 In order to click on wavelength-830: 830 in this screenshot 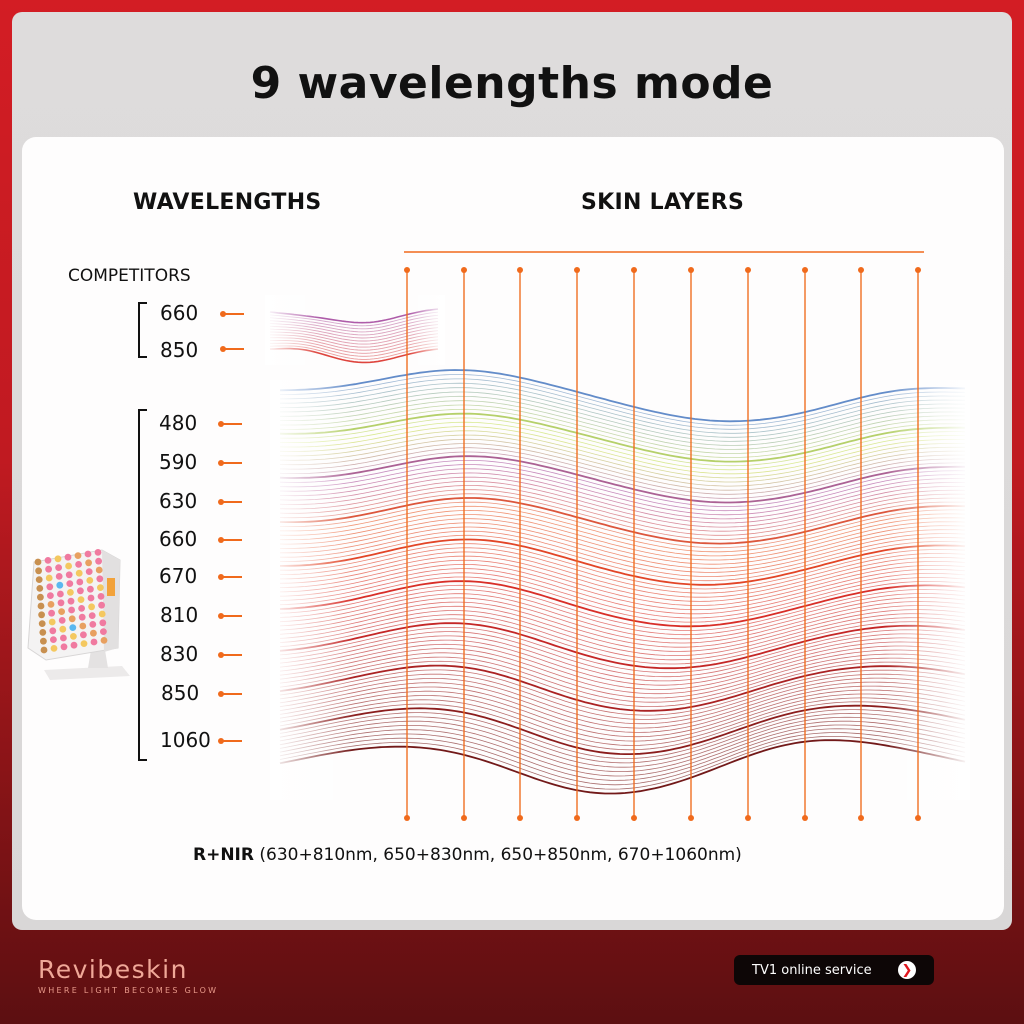, I will do `click(179, 654)`.